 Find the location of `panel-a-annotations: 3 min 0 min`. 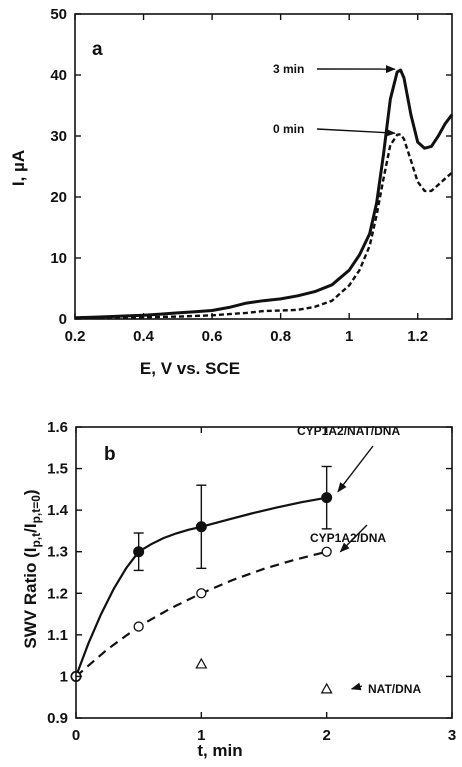

panel-a-annotations: 3 min 0 min is located at coordinates (334, 99).